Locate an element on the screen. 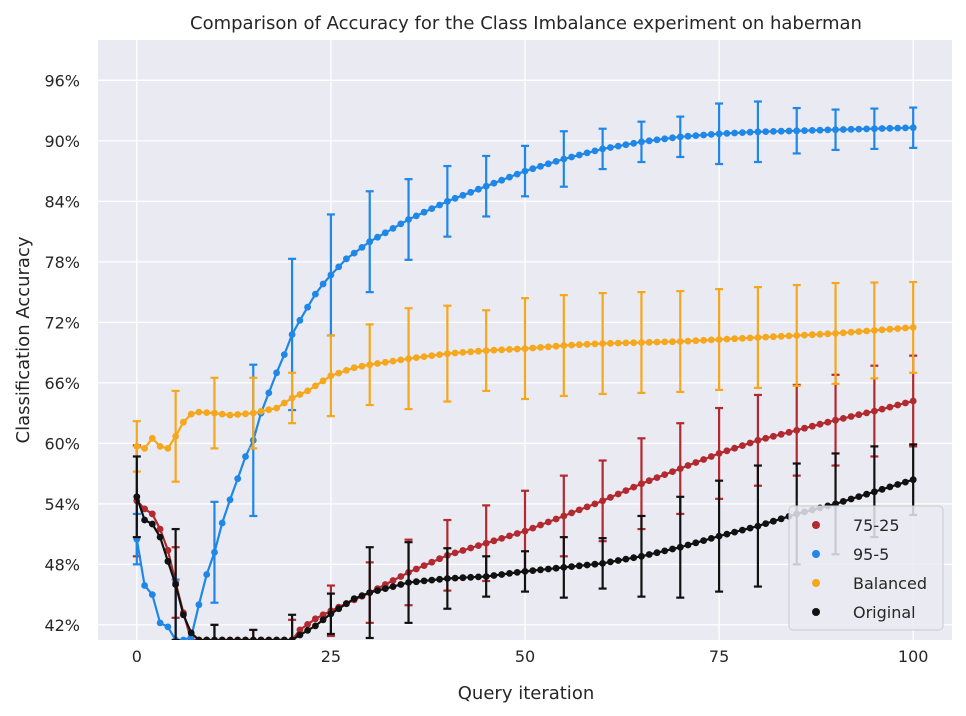 The height and width of the screenshot is (716, 966). y-tick-label: 48% is located at coordinates (62, 564).